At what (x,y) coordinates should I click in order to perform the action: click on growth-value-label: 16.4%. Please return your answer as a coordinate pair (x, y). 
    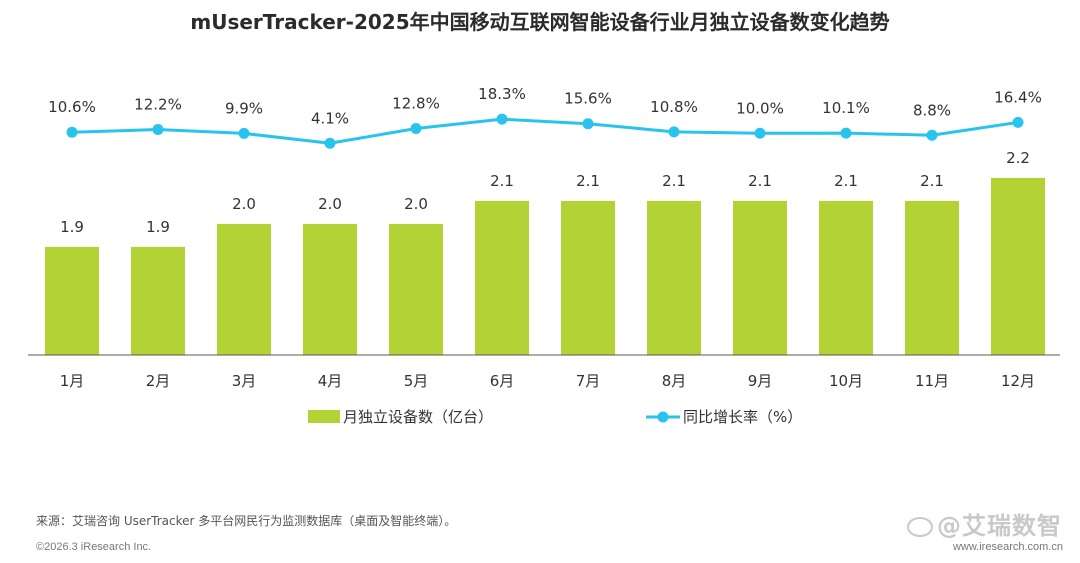
    Looking at the image, I should click on (1018, 97).